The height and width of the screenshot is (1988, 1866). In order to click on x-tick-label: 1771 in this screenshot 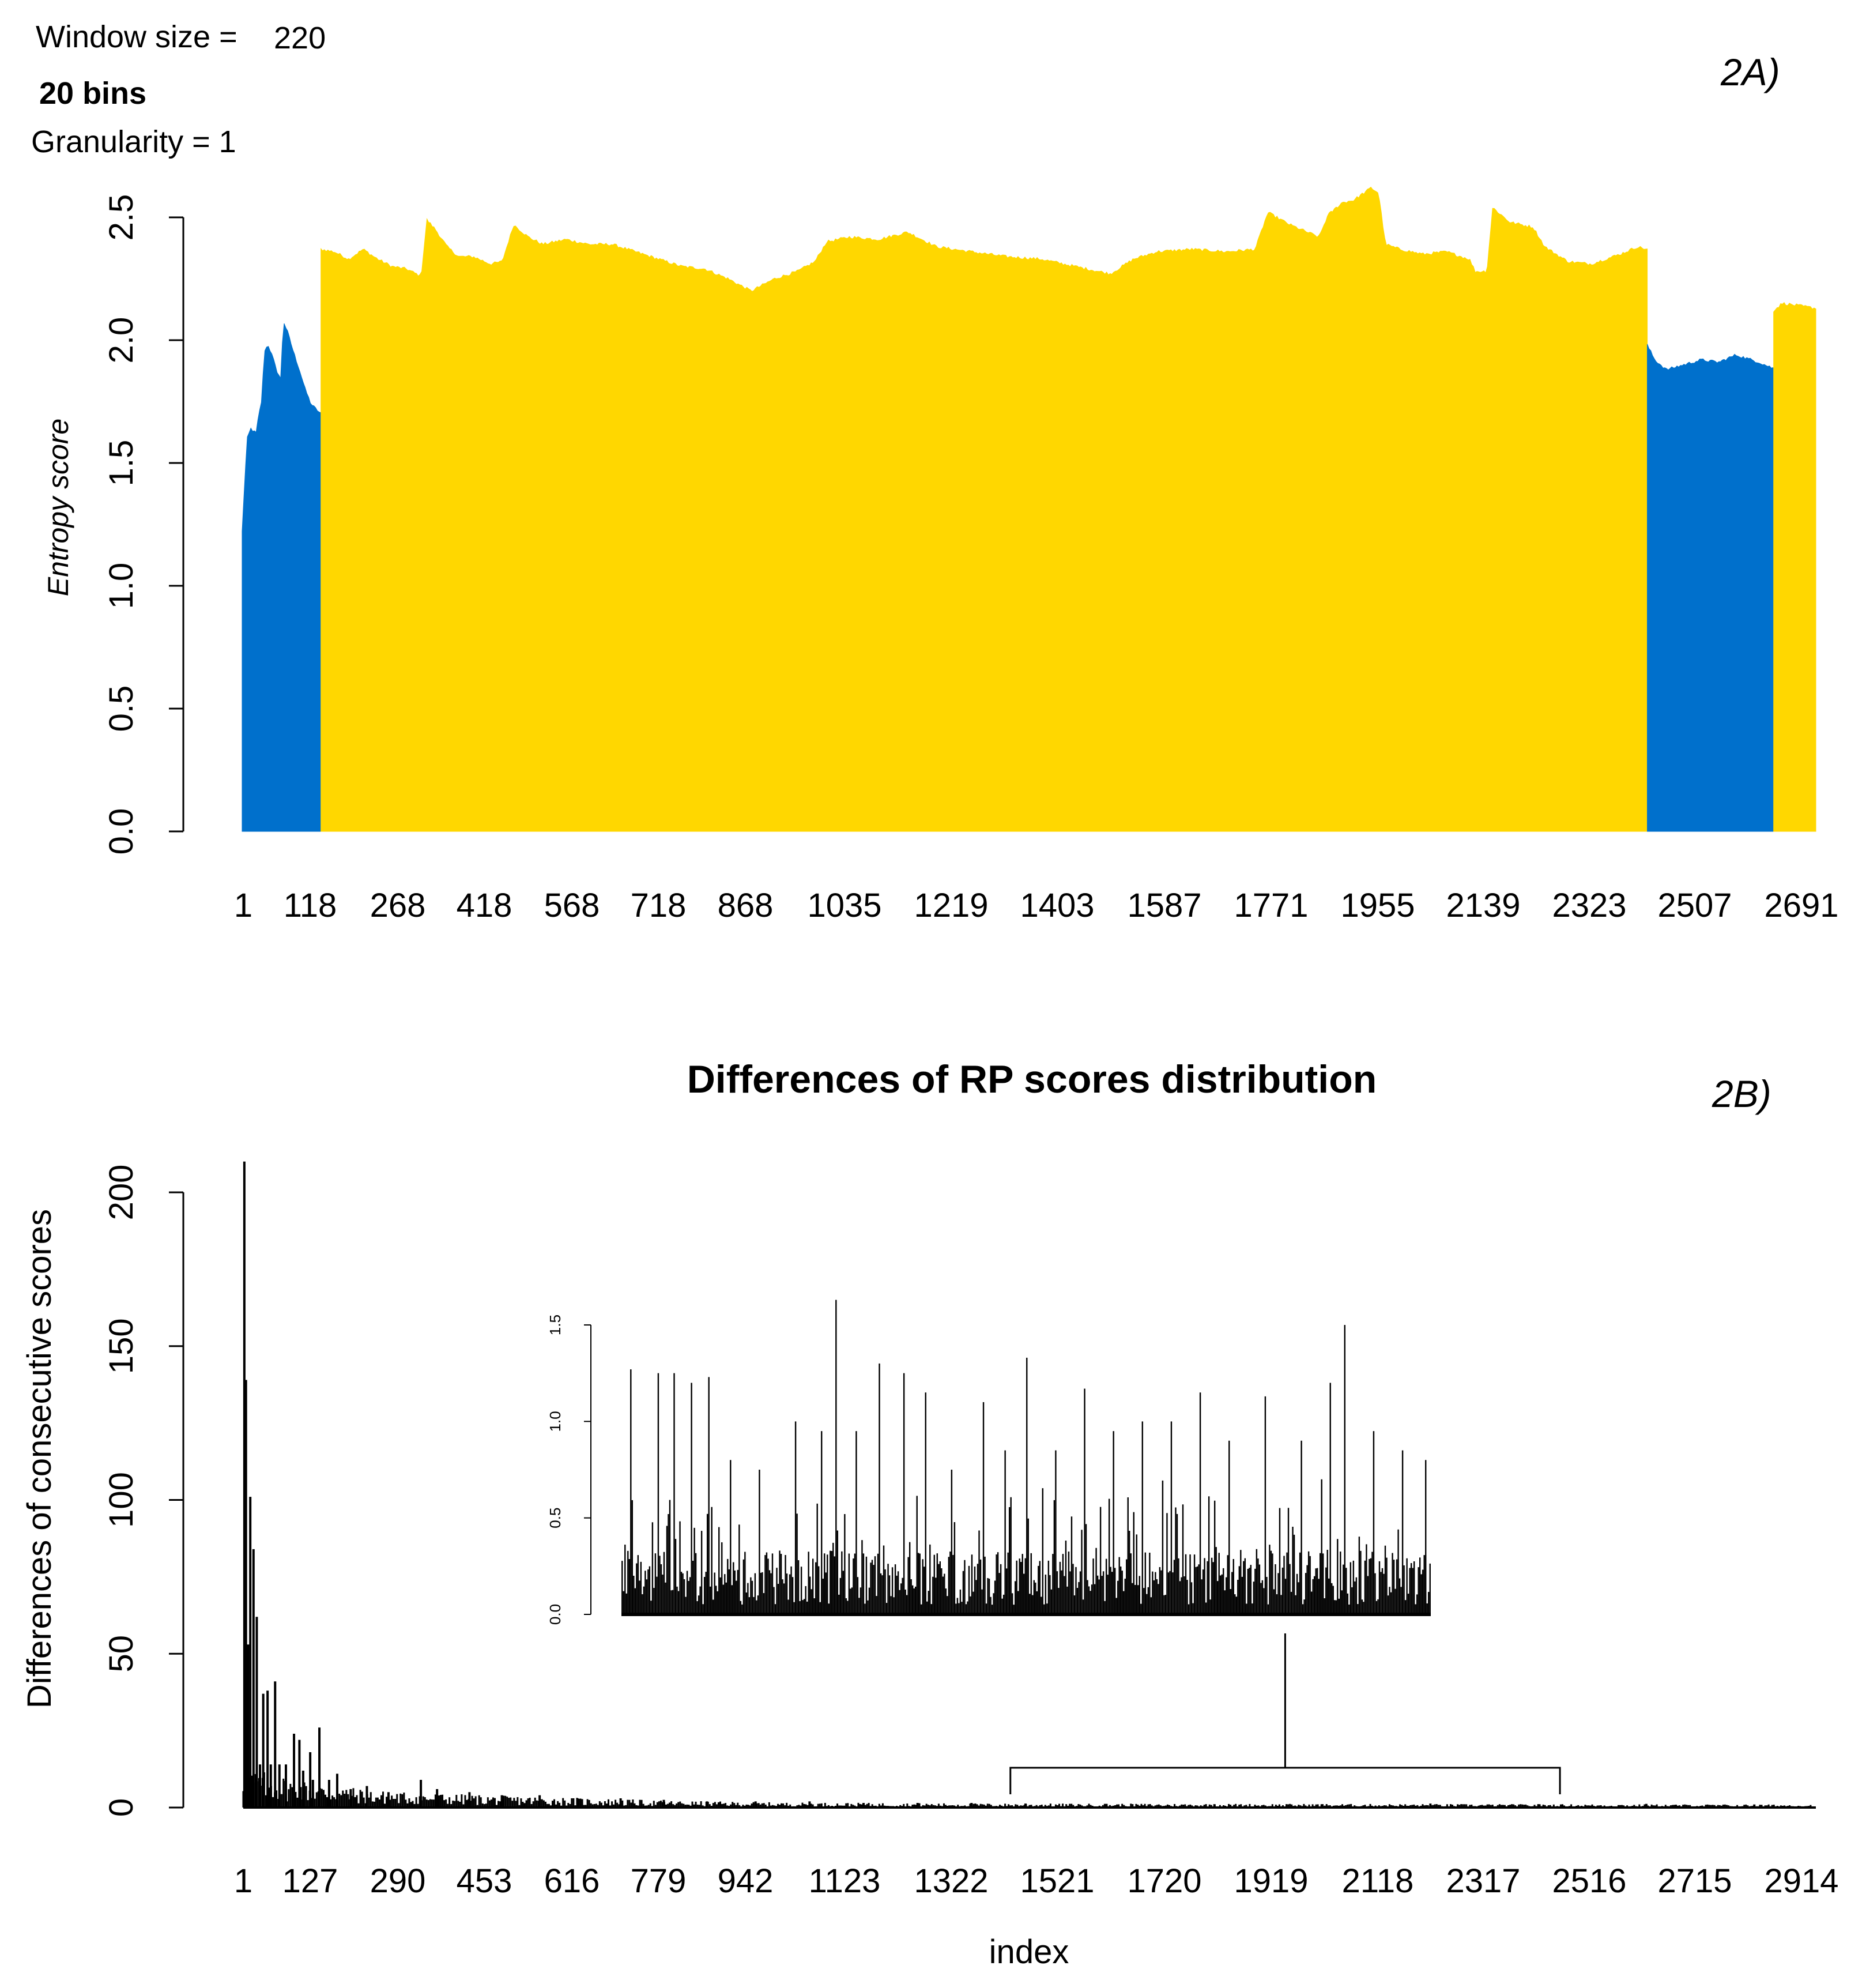, I will do `click(1271, 905)`.